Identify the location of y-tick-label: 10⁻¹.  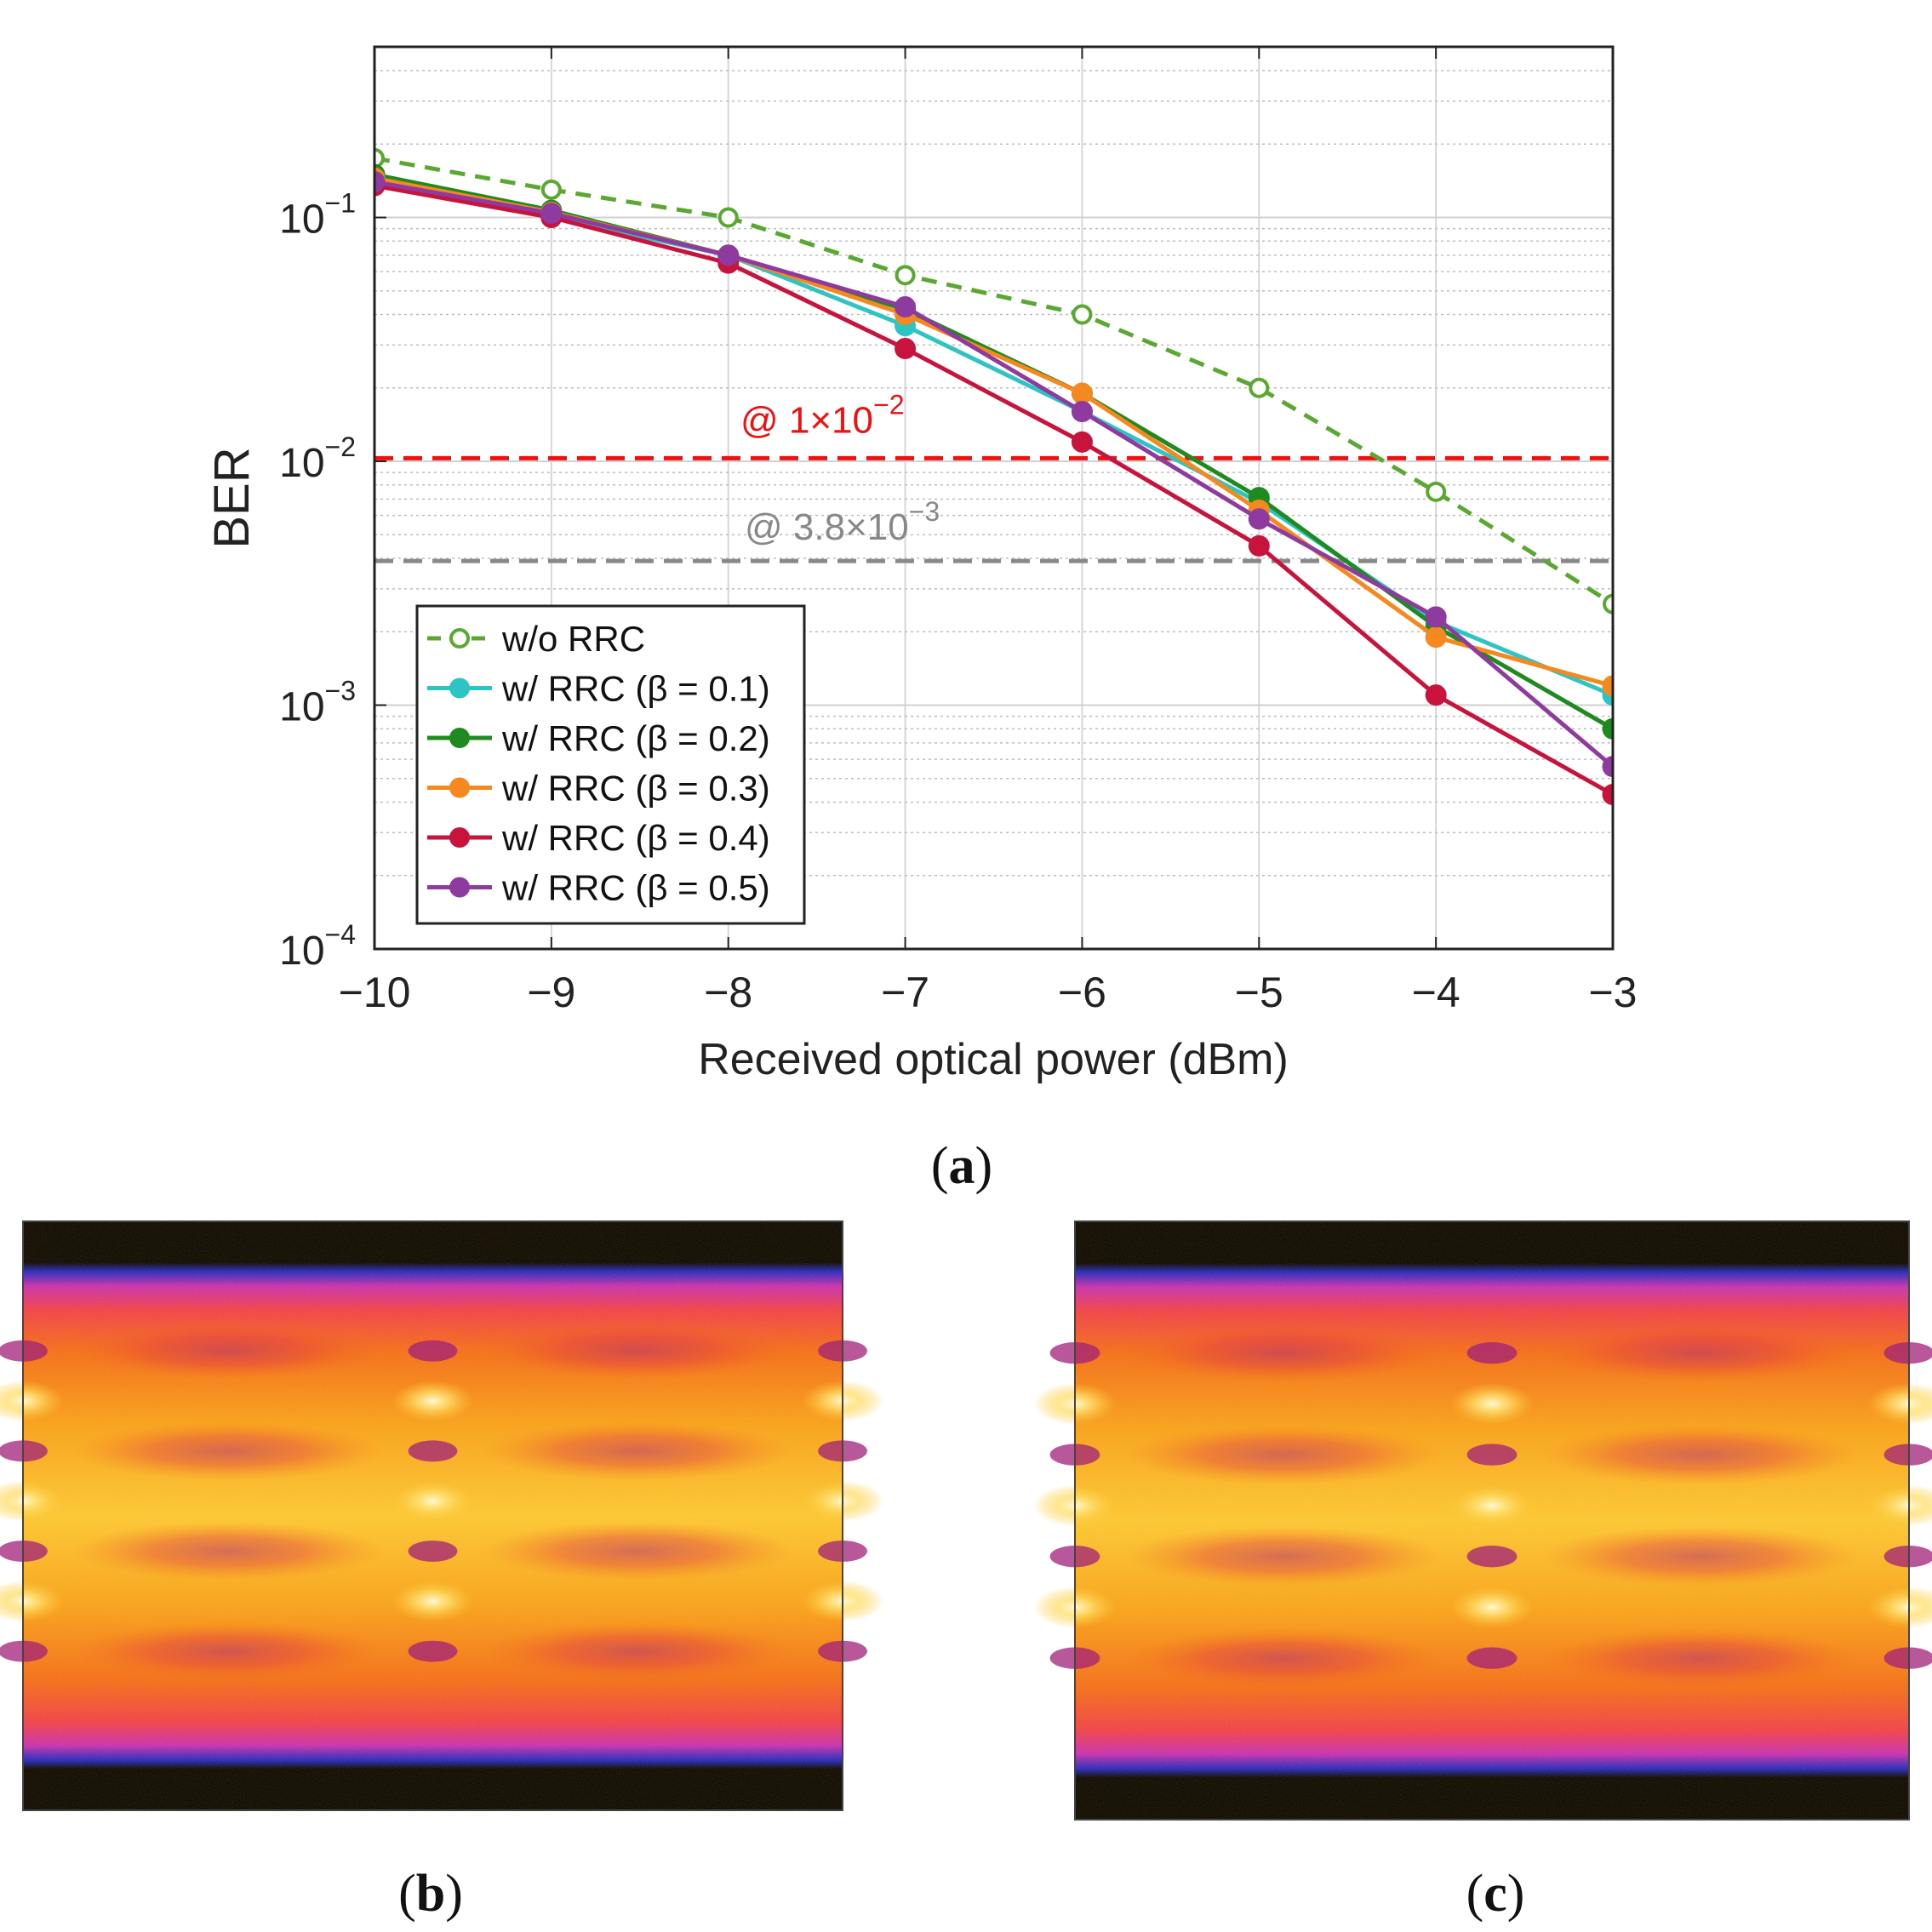
(317, 215).